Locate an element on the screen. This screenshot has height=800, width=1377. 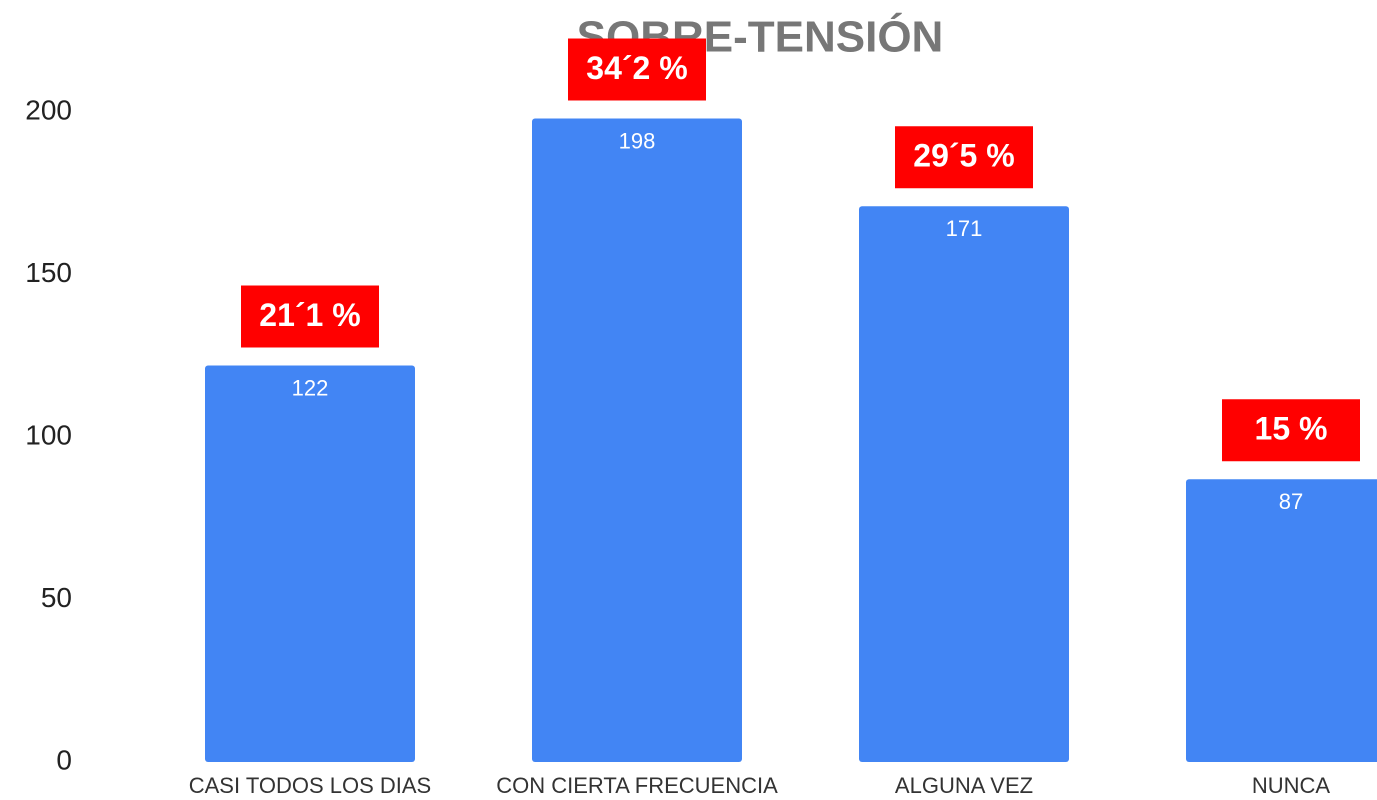
y-tick-label: 100 is located at coordinates (48, 434).